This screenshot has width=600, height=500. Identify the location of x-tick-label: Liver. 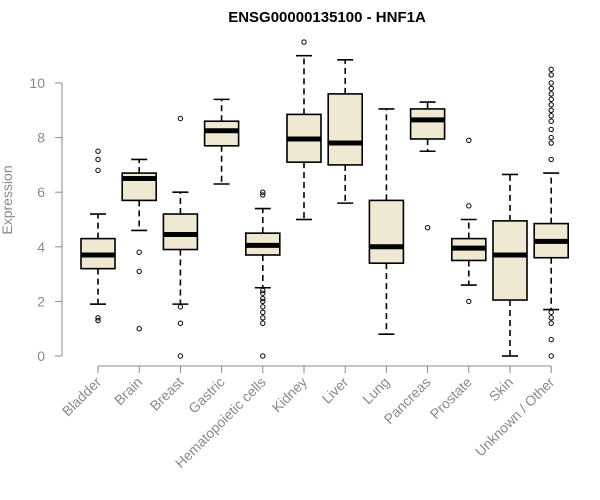
(335, 390).